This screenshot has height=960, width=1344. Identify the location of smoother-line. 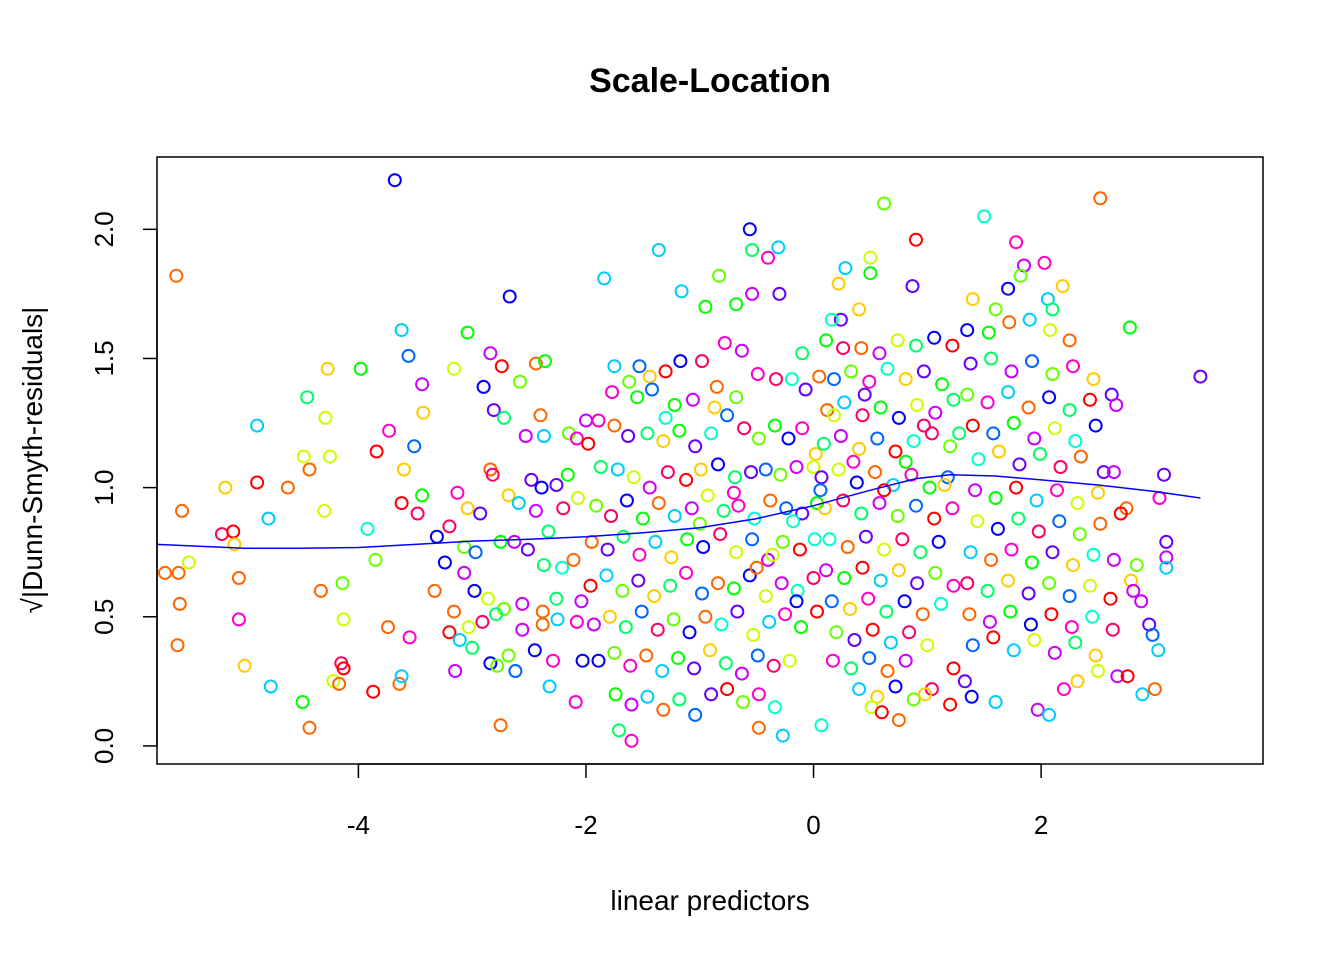
(678, 511).